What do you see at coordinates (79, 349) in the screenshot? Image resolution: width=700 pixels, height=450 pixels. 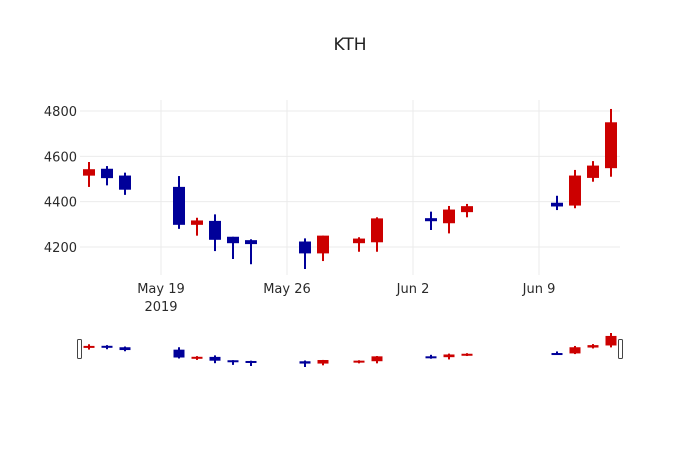 I see `range-slider-left-handle` at bounding box center [79, 349].